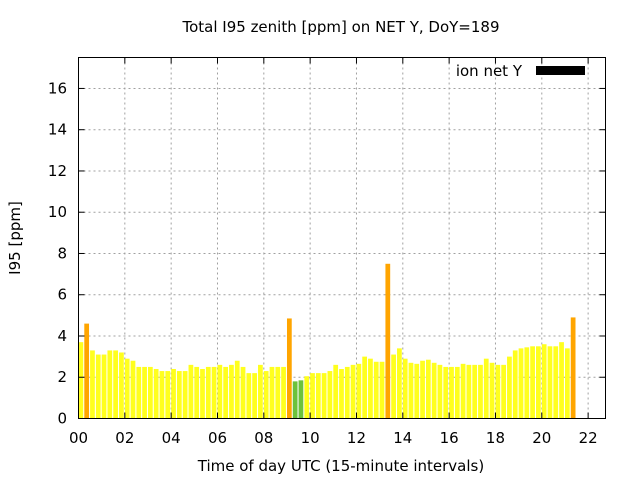 The width and height of the screenshot is (640, 480). I want to click on legend: ion net Y, so click(520, 71).